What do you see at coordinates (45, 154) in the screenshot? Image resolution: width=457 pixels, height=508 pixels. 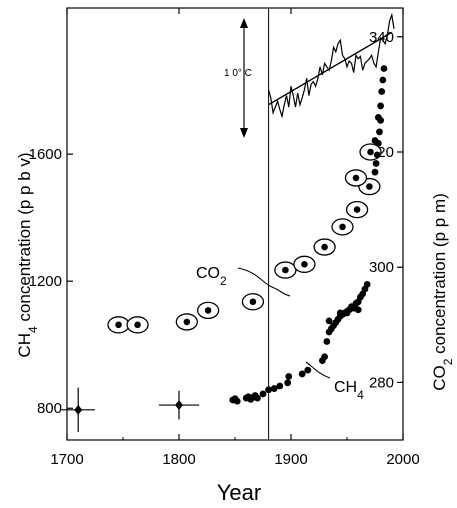 I see `y-left-tick-label: 1600` at bounding box center [45, 154].